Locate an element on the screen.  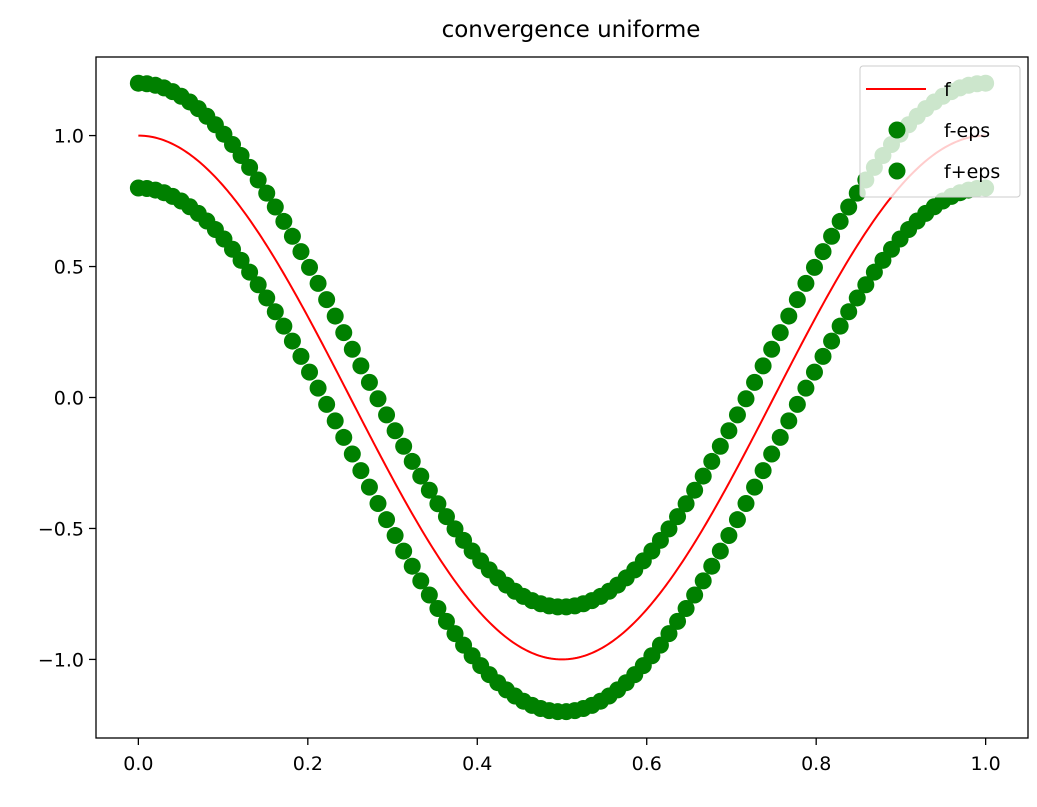
legend-label-f-eps: f-eps is located at coordinates (967, 131).